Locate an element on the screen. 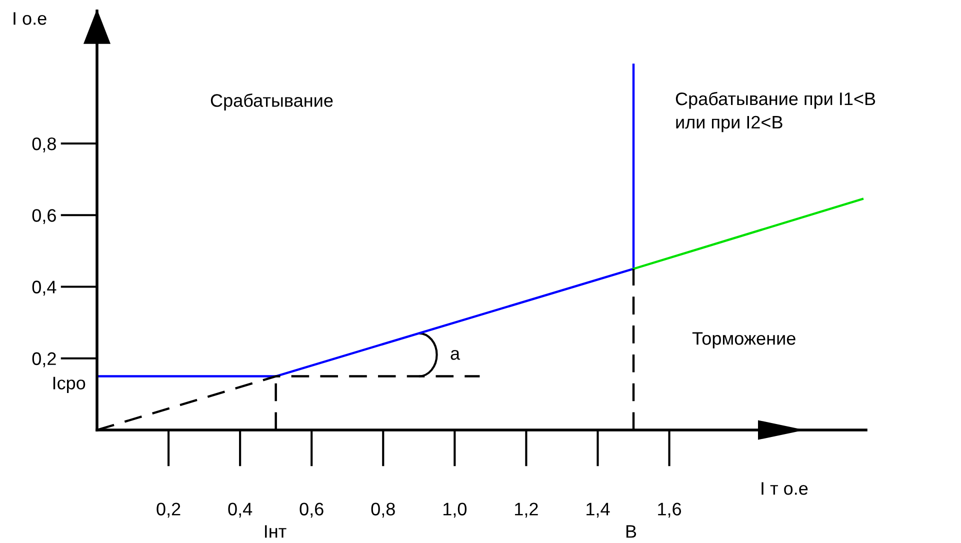 The width and height of the screenshot is (961, 543). annotation: Срабатывание при I1<B или при I2<B is located at coordinates (776, 112).